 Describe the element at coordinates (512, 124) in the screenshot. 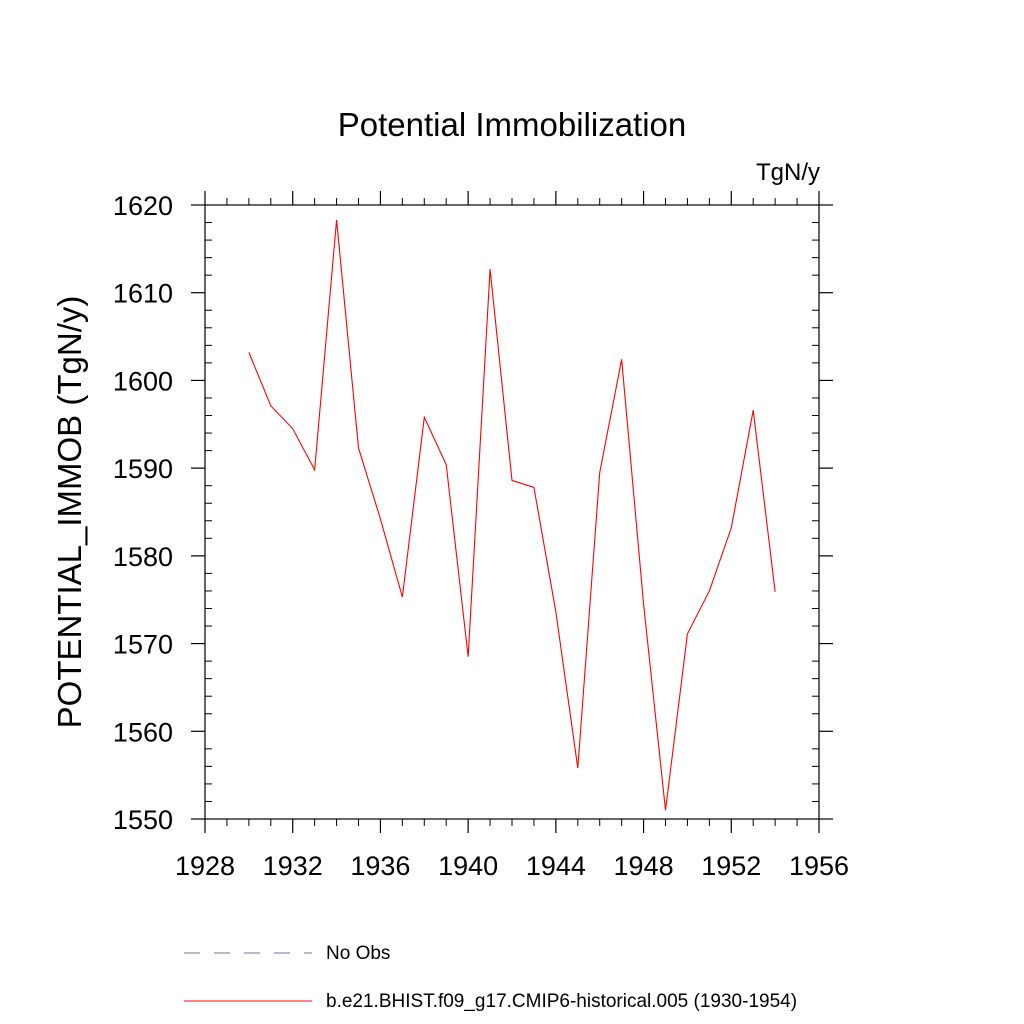

I see `chart-title: Potential Immobilization` at that location.